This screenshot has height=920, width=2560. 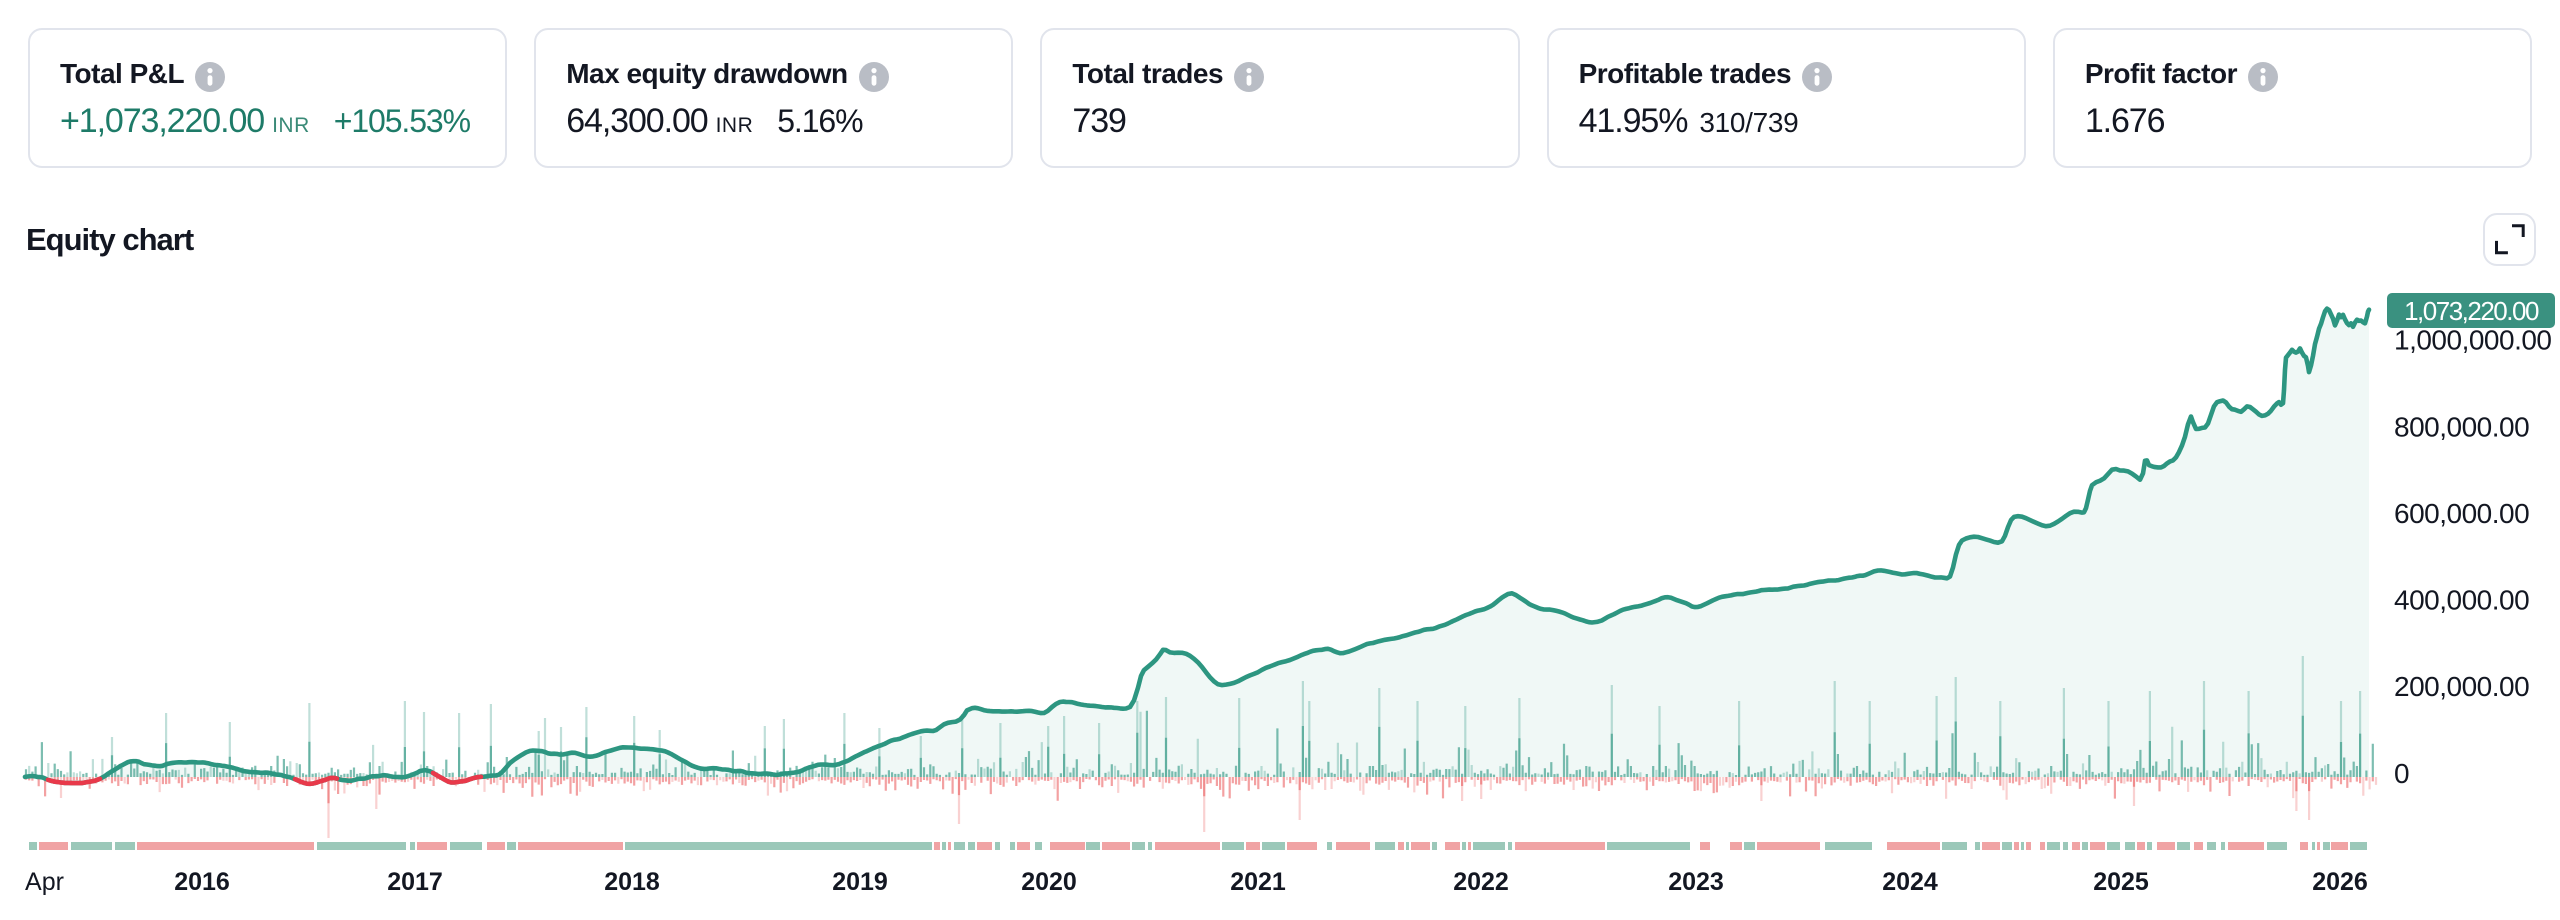 What do you see at coordinates (2473, 340) in the screenshot?
I see `svg-text: 1,000,000.00` at bounding box center [2473, 340].